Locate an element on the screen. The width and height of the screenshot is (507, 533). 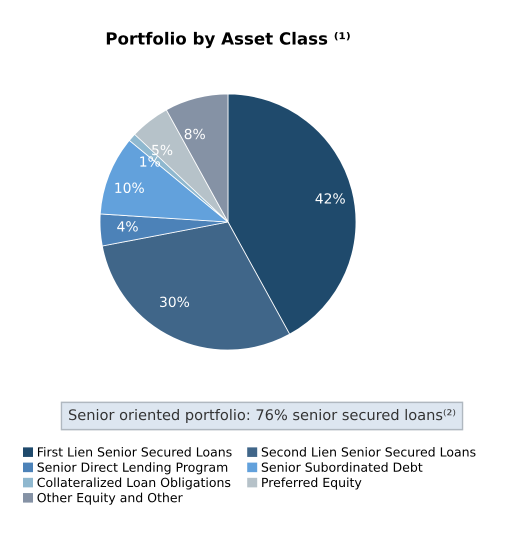
legend-label: Senior Direct Lending Program is located at coordinates (133, 468).